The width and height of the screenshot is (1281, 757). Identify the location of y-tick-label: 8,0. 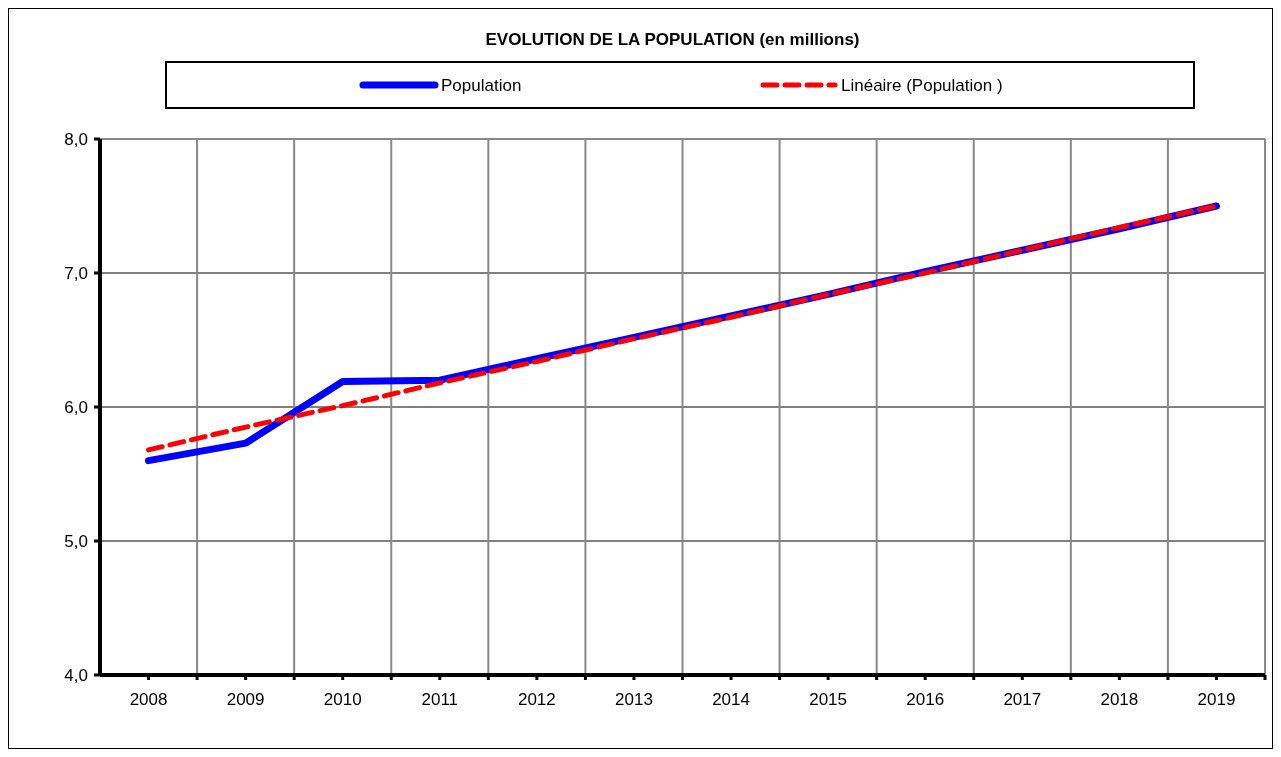
(76, 139).